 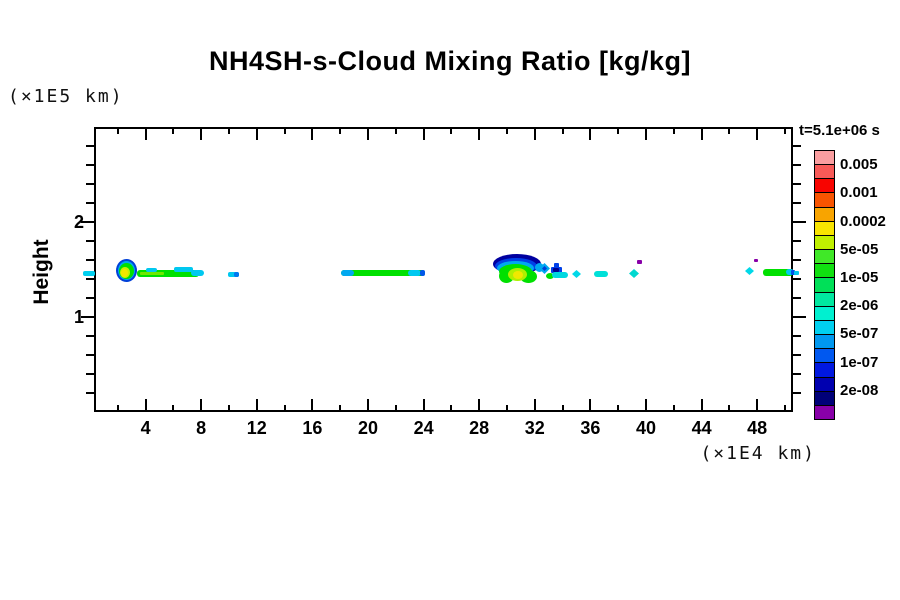 I want to click on colorbar-level-label: 1e-07, so click(x=859, y=362).